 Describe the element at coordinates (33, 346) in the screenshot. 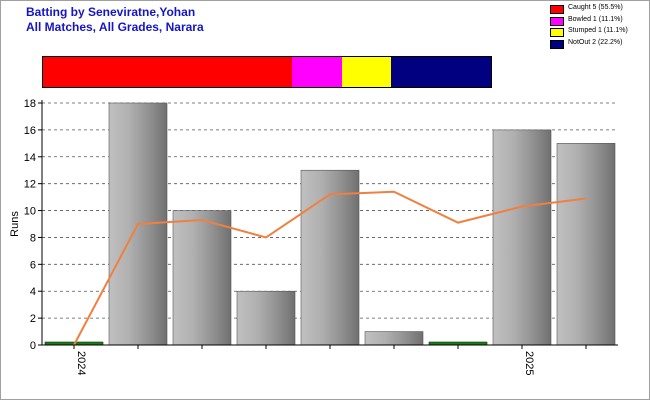

I see `y-tick-label: 0` at that location.